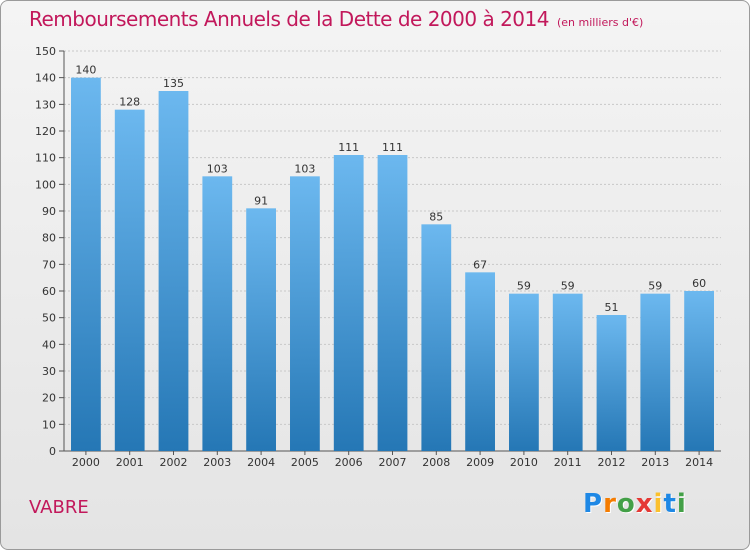 The width and height of the screenshot is (750, 550). I want to click on x-tick-label: 2004, so click(261, 462).